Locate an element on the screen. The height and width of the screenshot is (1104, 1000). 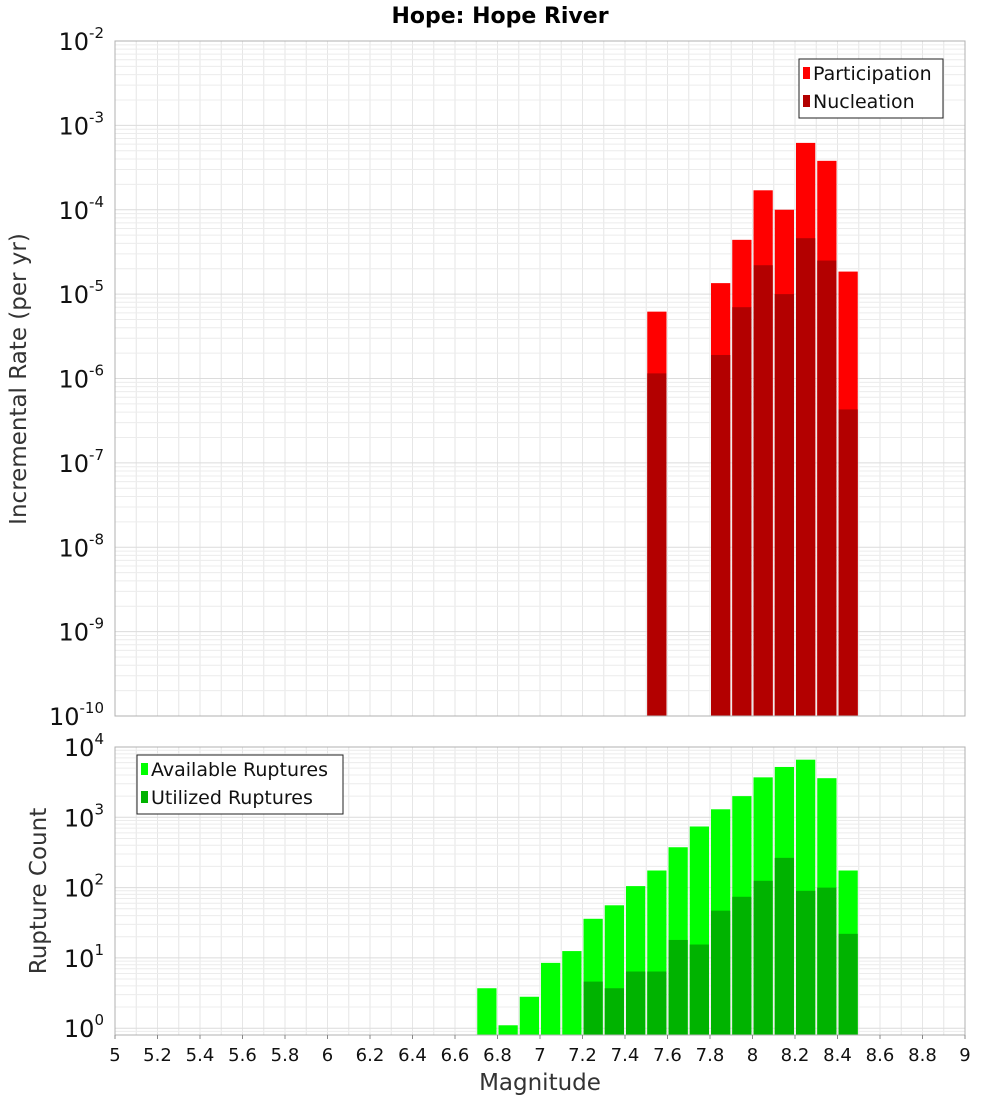
y-axis-label-count: Rupture Count is located at coordinates (39, 891).